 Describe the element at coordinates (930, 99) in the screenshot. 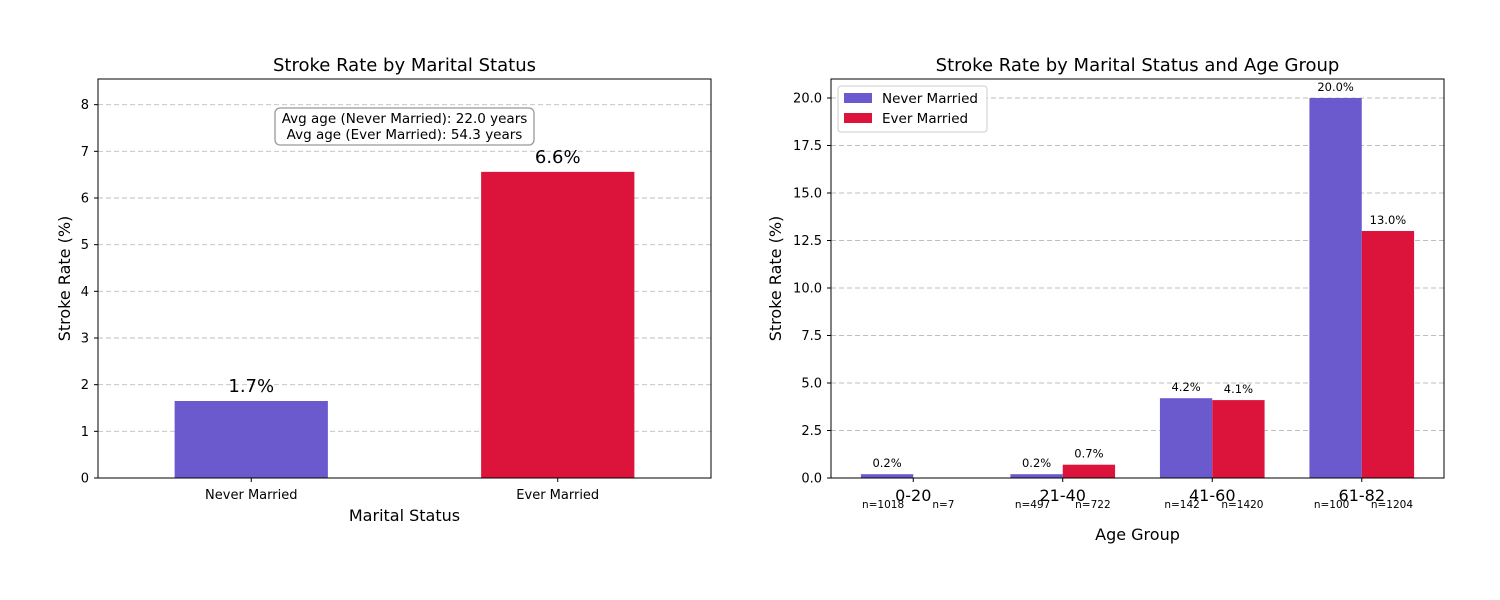

I see `c2-legend-label-never-married: Never Married` at that location.